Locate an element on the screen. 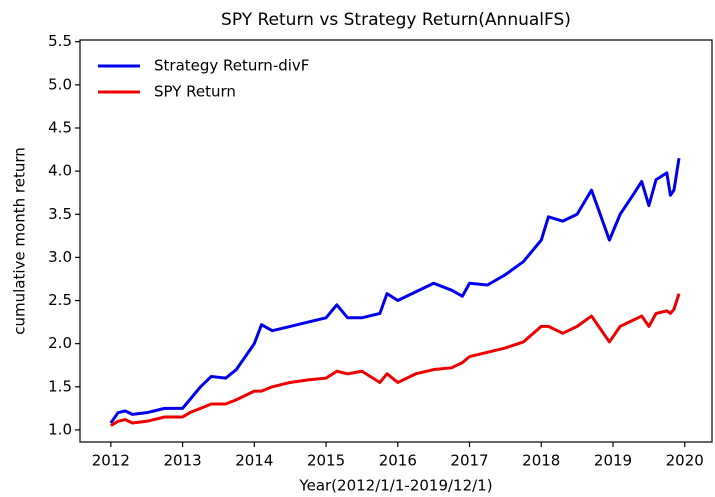 Image resolution: width=715 pixels, height=497 pixels. y-tick-label: 1.5 is located at coordinates (60, 386).